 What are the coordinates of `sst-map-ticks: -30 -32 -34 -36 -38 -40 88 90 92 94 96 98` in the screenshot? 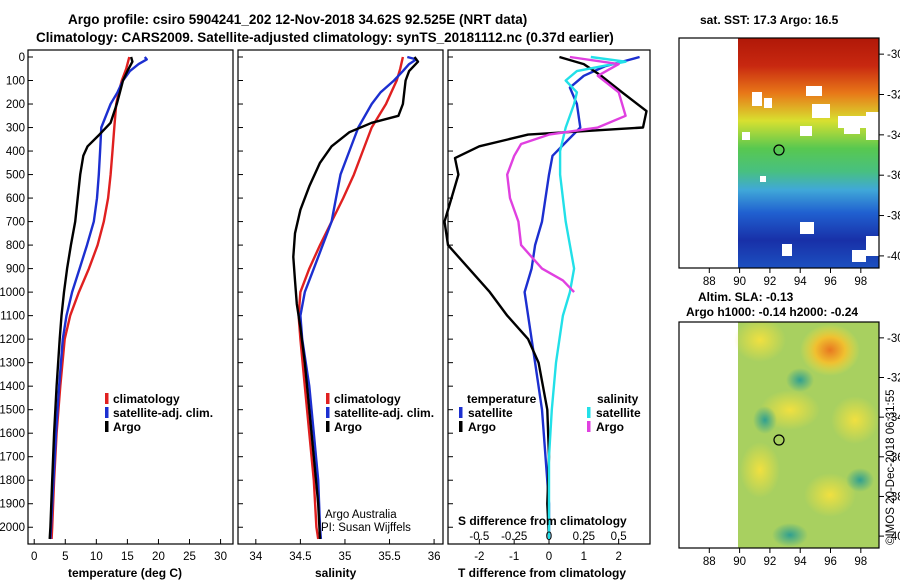 It's located at (801, 168).